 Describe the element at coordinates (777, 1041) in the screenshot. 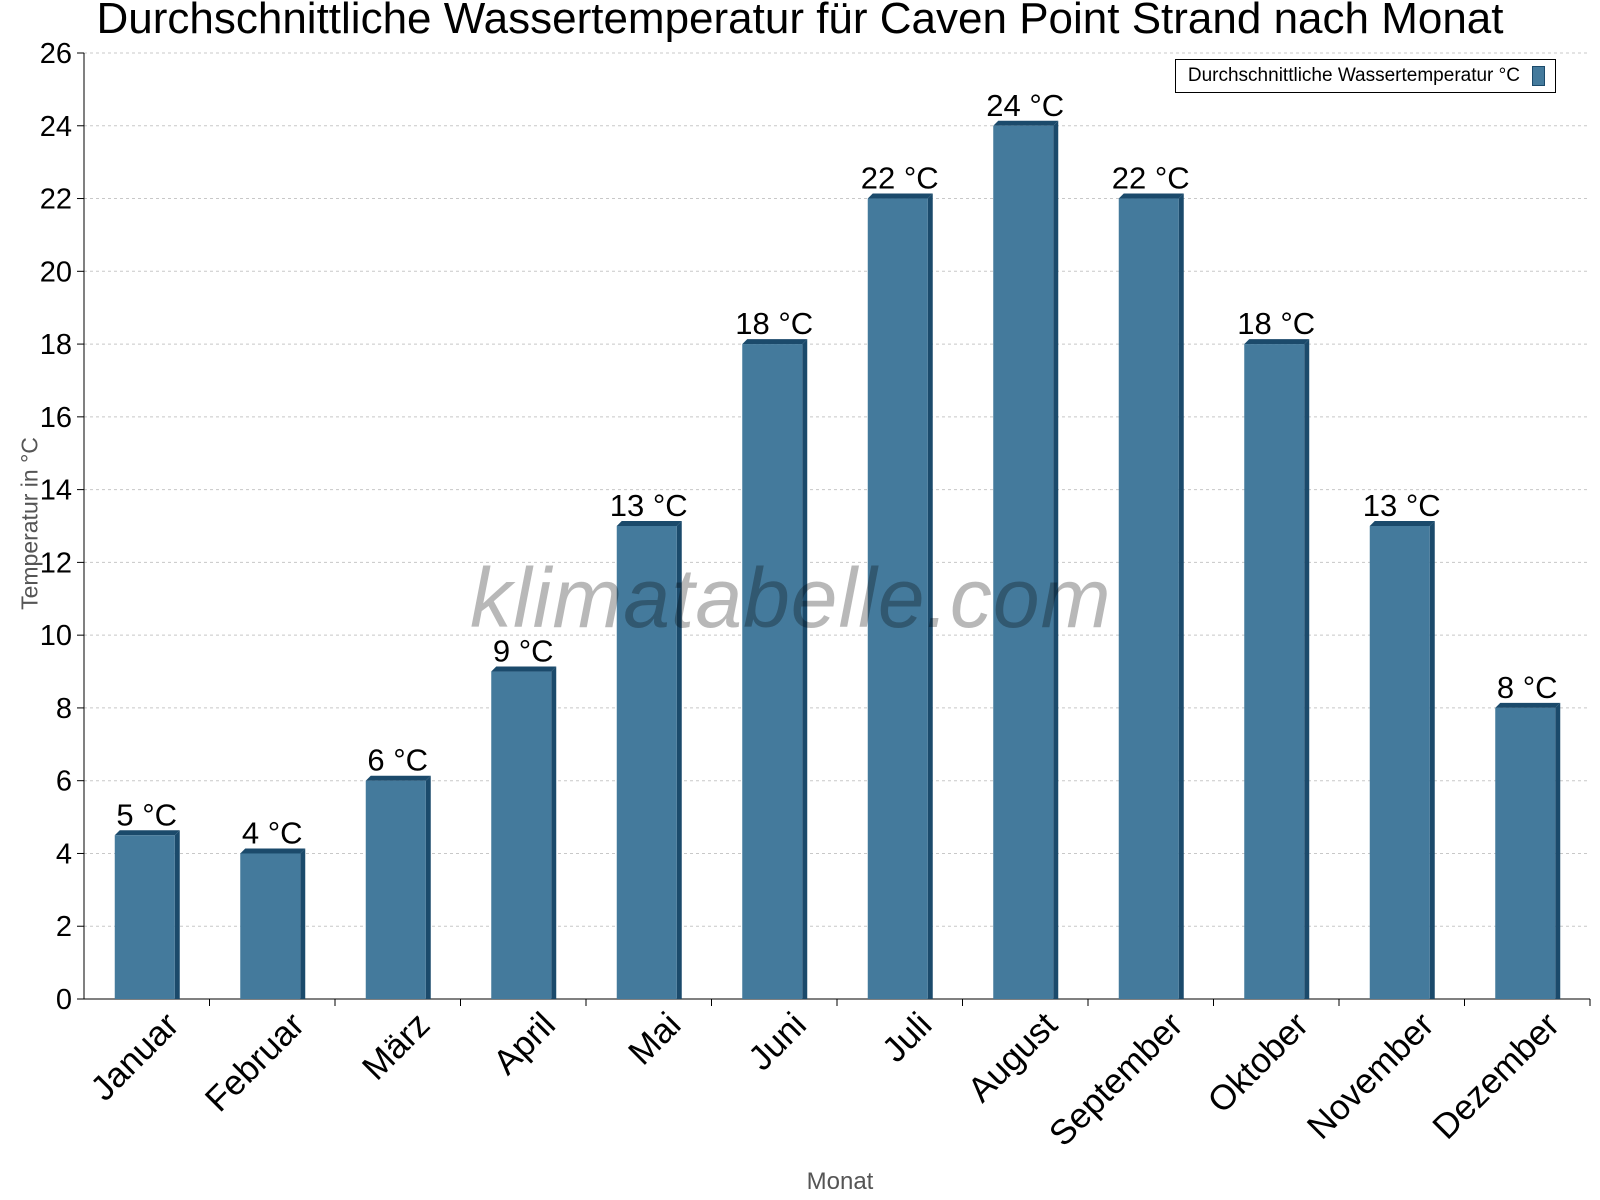

I see `x-tick-label: Juni` at that location.